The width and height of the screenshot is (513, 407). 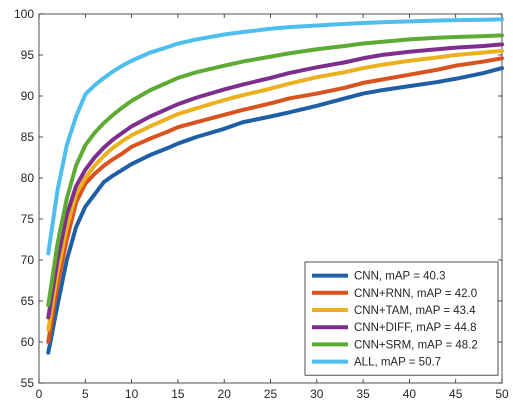 I want to click on legend-box, so click(x=401, y=318).